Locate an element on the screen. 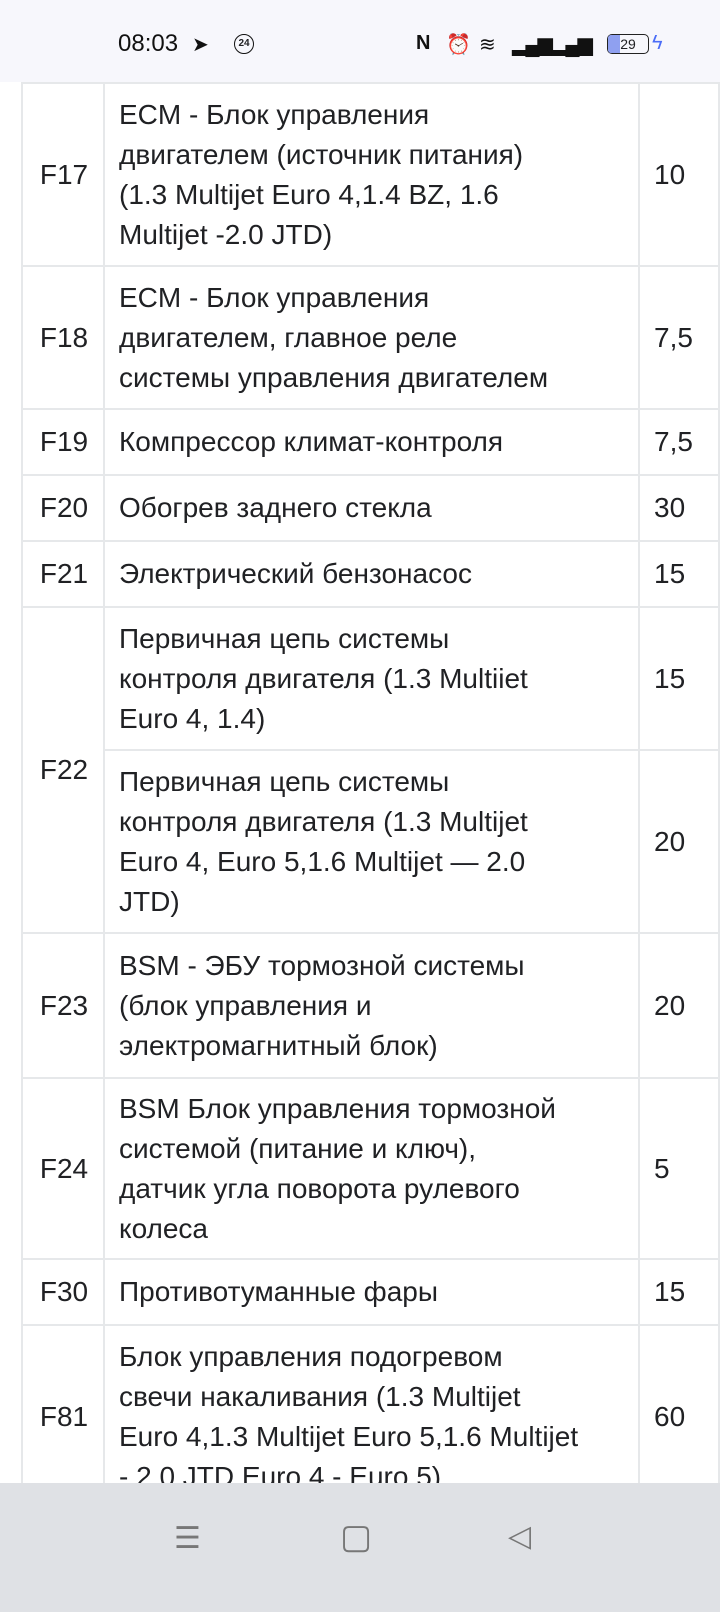 The image size is (720, 1612). fuse-description: Компрессор климат-контроля is located at coordinates (371, 442).